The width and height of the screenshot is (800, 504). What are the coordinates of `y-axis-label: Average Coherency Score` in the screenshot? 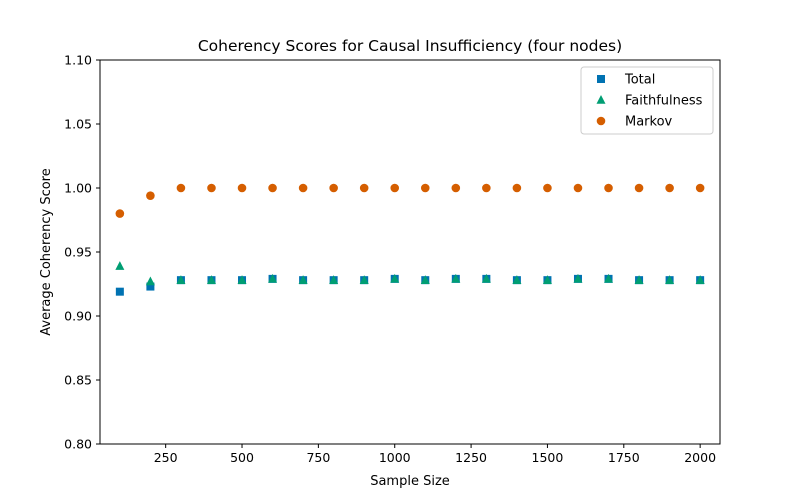 It's located at (46, 251).